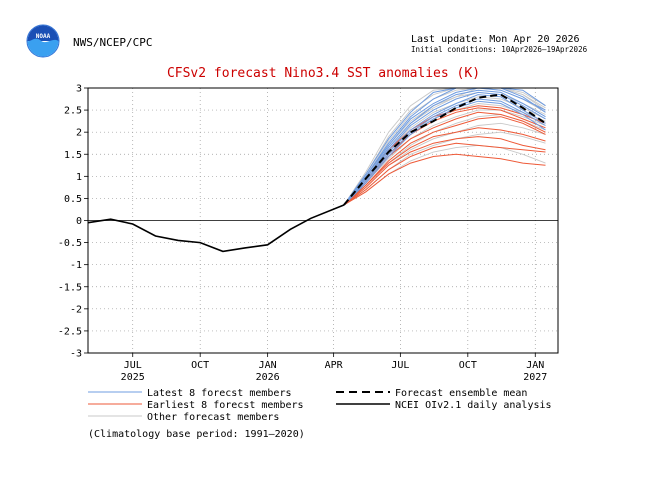 Image resolution: width=647 pixels, height=500 pixels. I want to click on x-tick-label-year: 2026, so click(268, 377).